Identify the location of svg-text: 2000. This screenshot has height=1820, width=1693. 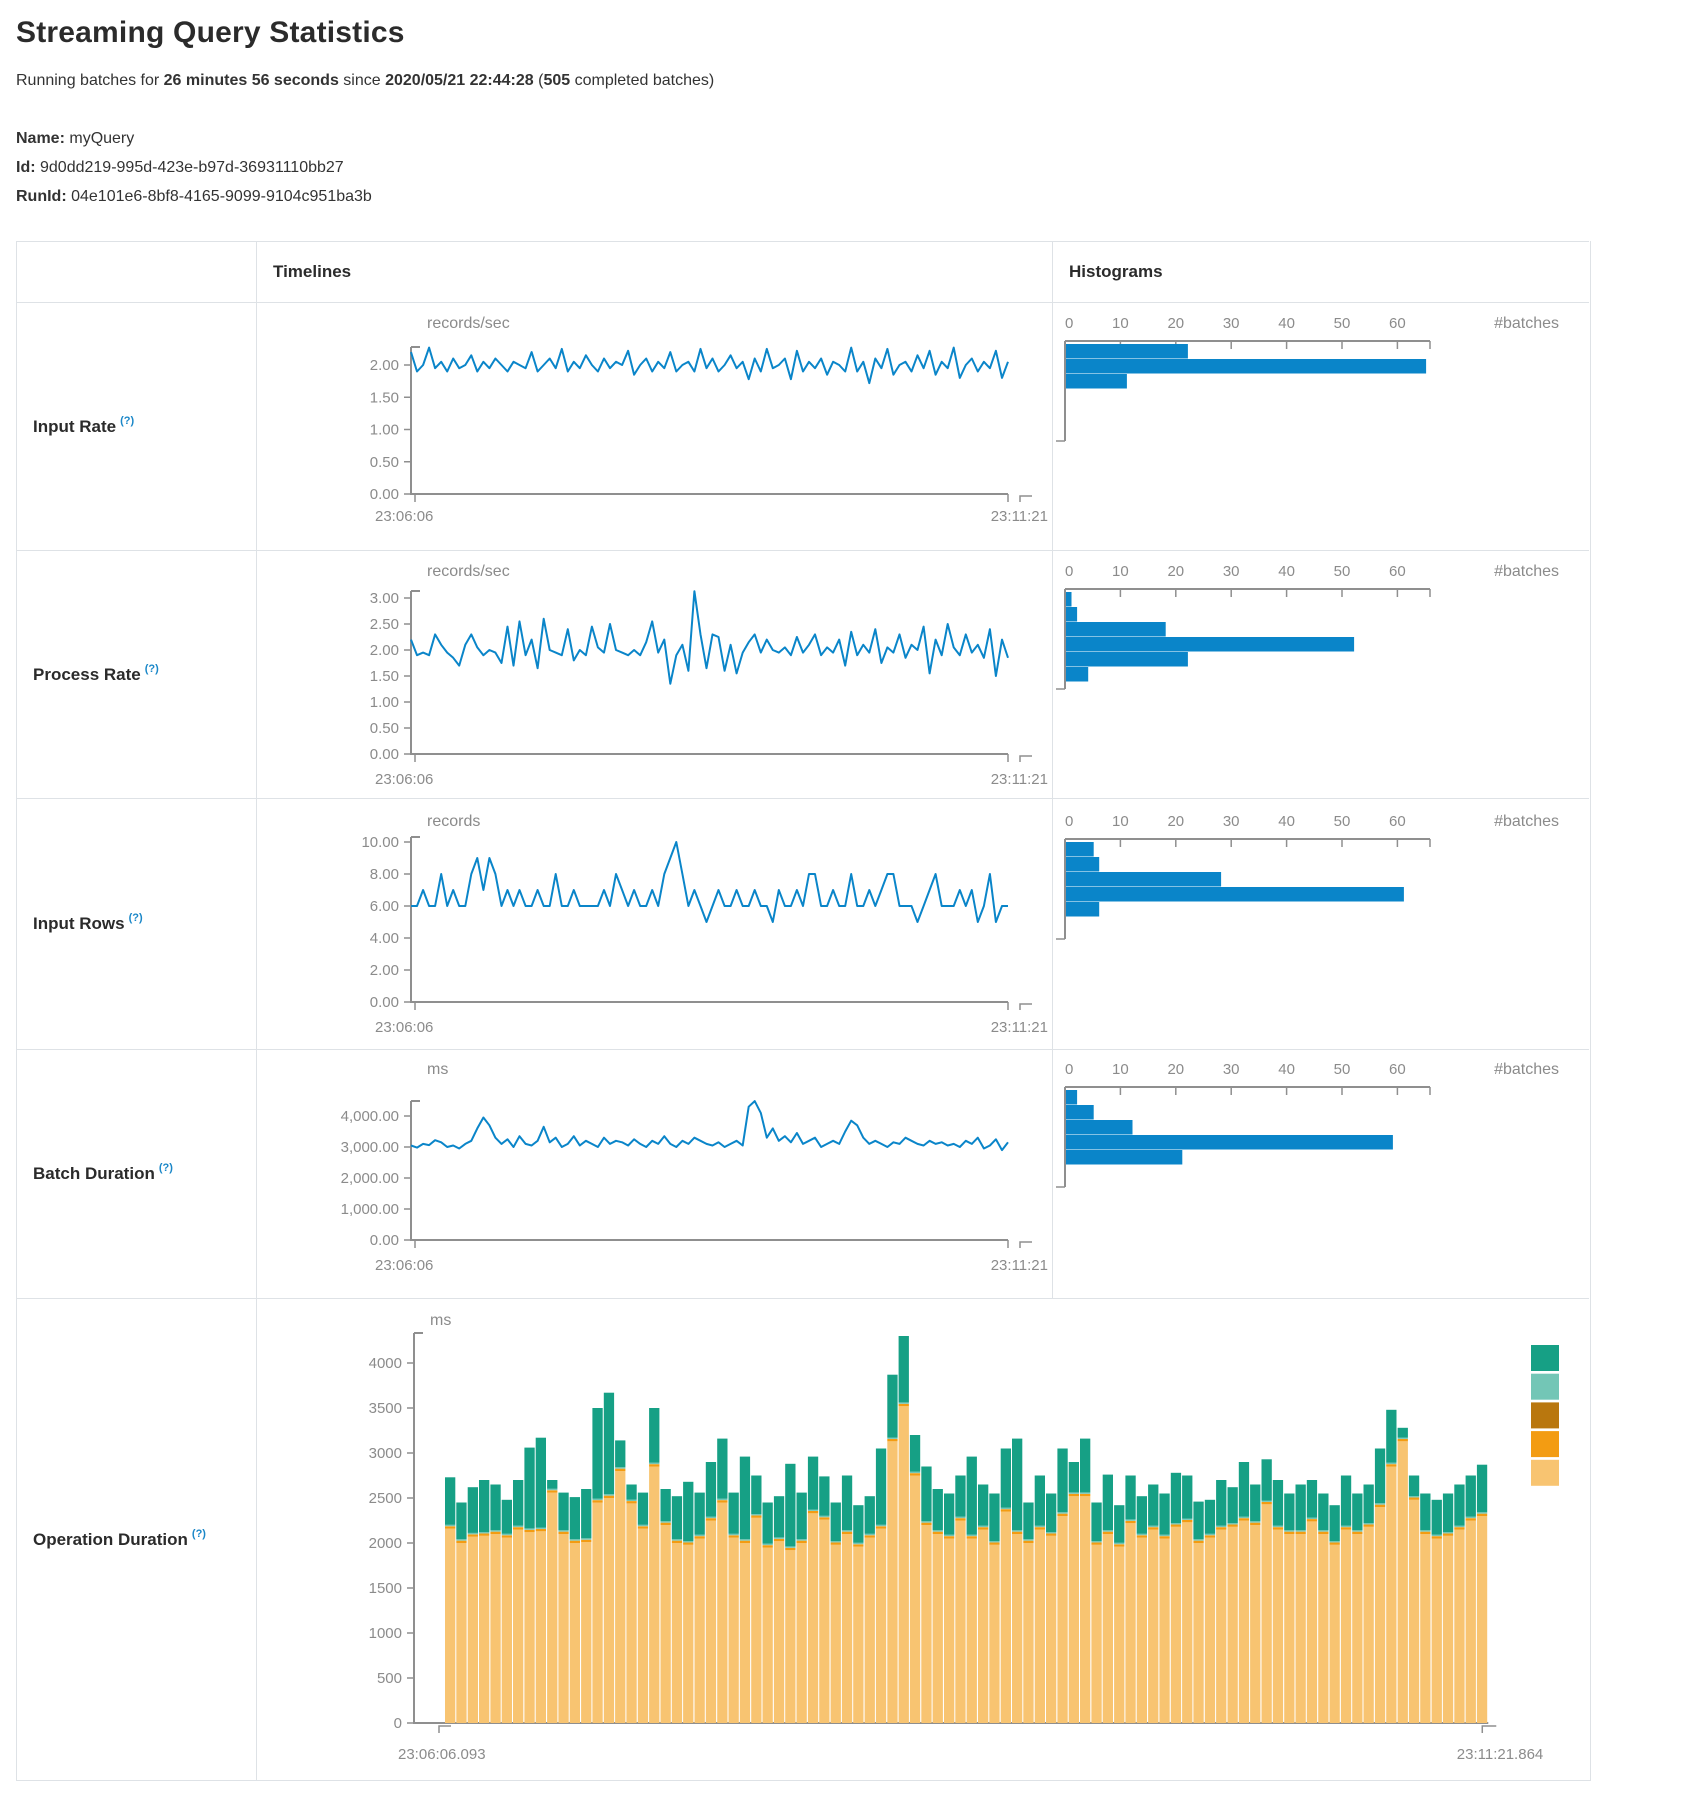
(385, 1543).